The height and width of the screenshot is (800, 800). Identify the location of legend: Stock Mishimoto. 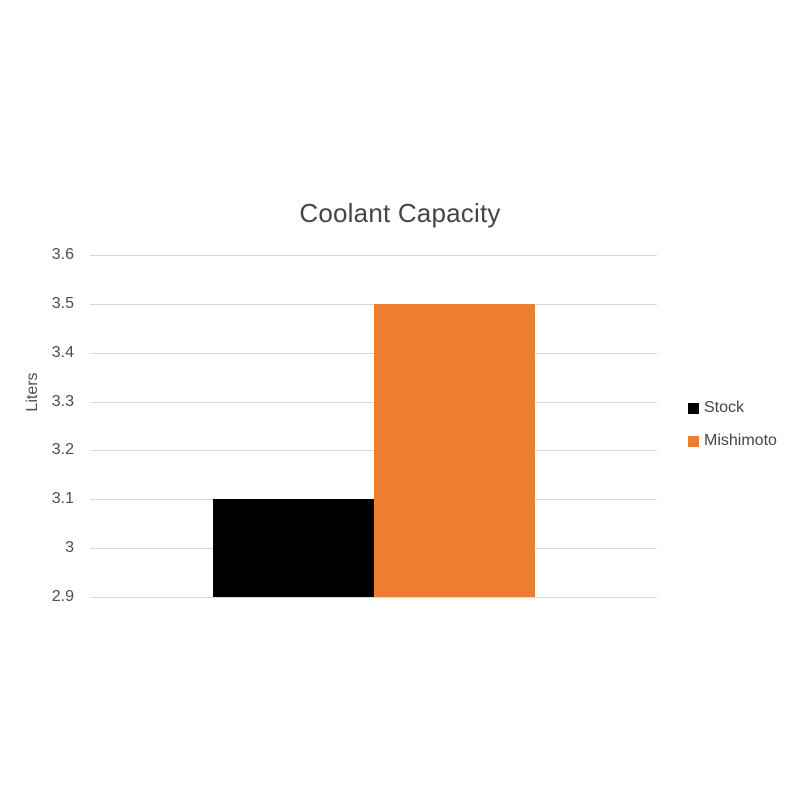
(732, 430).